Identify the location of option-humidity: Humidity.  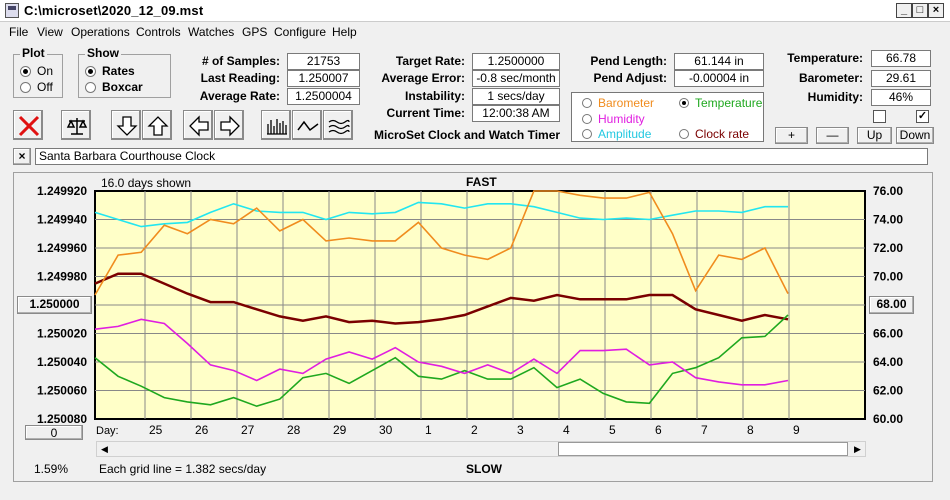
(613, 119).